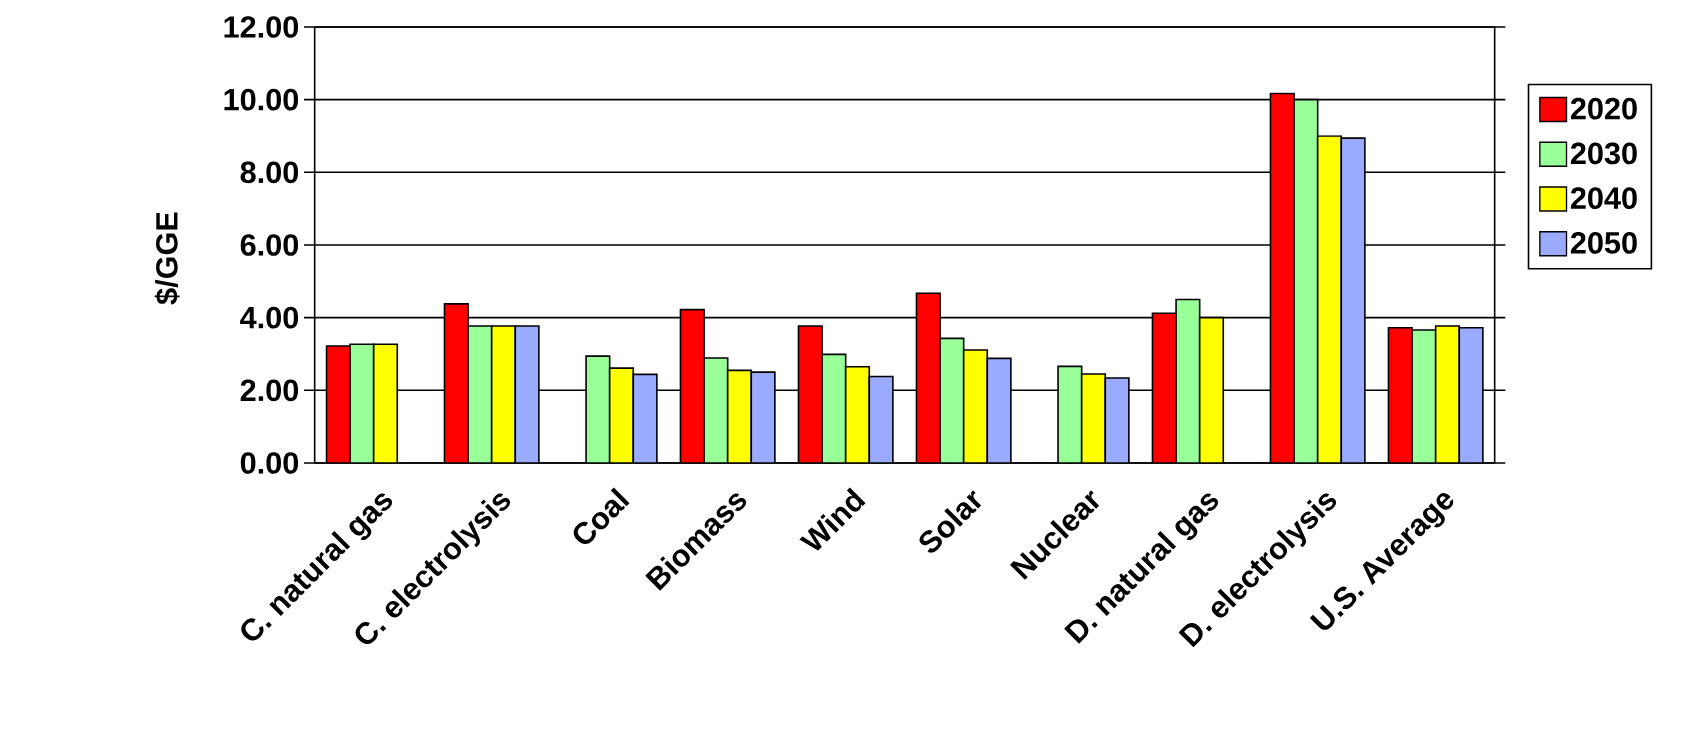 Image resolution: width=1690 pixels, height=755 pixels. I want to click on y-tick-label: 2.00, so click(269, 390).